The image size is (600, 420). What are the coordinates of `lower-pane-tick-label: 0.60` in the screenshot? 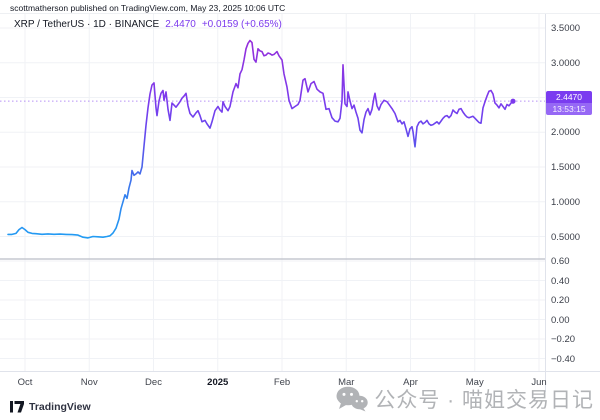 It's located at (560, 261).